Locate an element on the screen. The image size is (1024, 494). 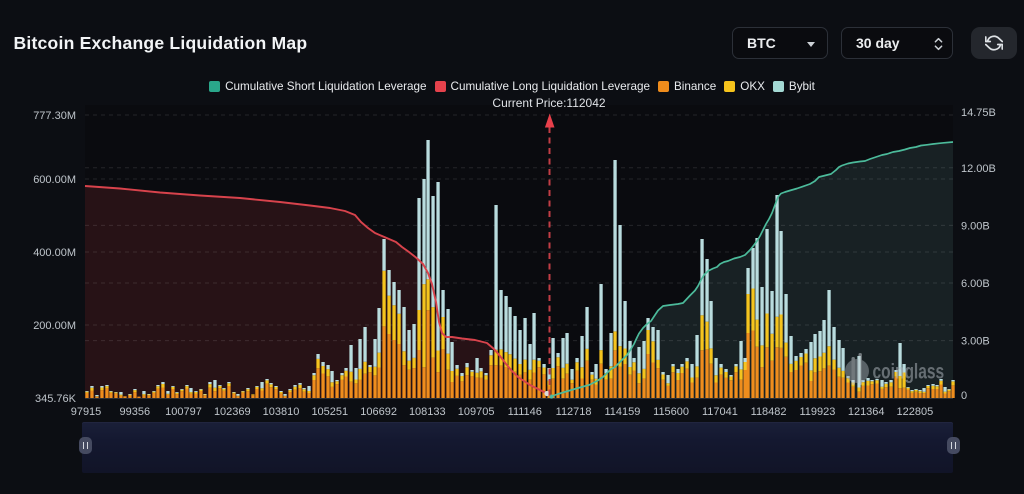
svg-text: 111146 is located at coordinates (525, 412).